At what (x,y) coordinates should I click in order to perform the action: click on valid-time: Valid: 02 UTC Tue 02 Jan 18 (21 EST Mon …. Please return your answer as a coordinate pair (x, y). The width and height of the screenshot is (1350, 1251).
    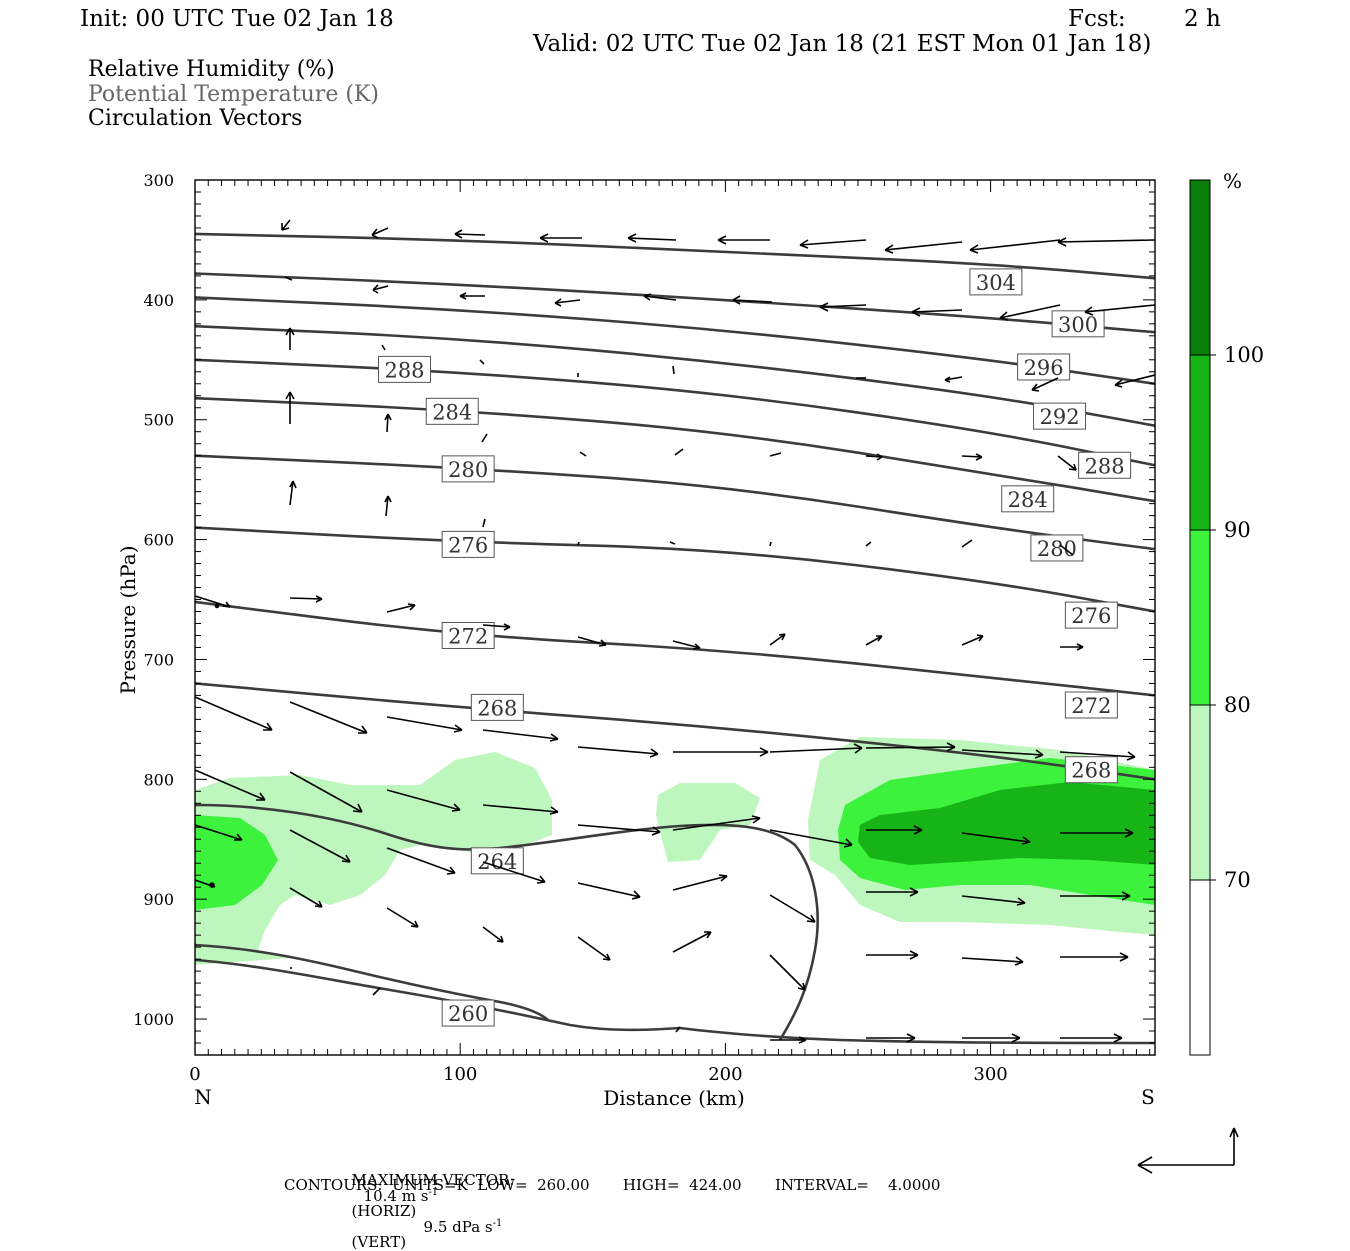
    Looking at the image, I should click on (842, 44).